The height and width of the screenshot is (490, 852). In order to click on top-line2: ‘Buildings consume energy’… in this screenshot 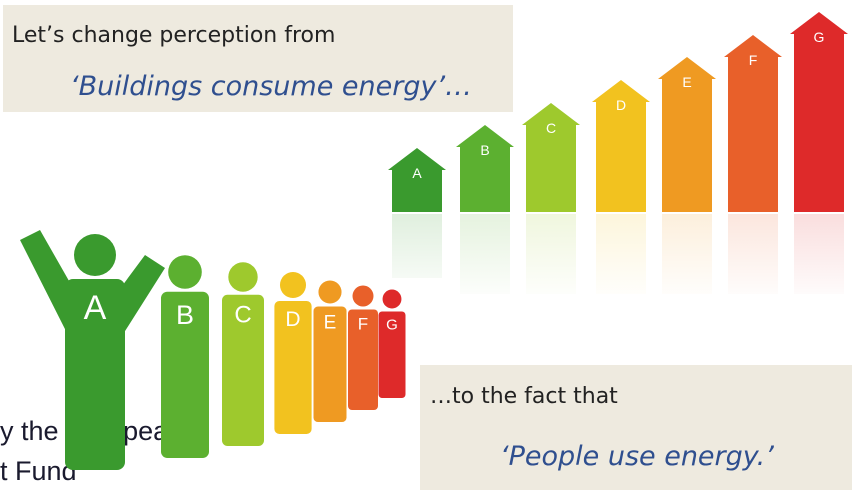, I will do `click(271, 86)`.